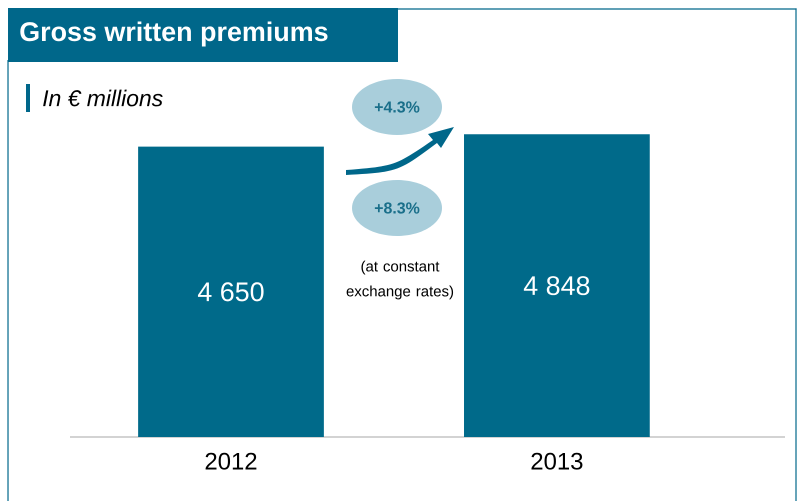 The height and width of the screenshot is (501, 798). I want to click on data-label: 4 650, so click(231, 292).